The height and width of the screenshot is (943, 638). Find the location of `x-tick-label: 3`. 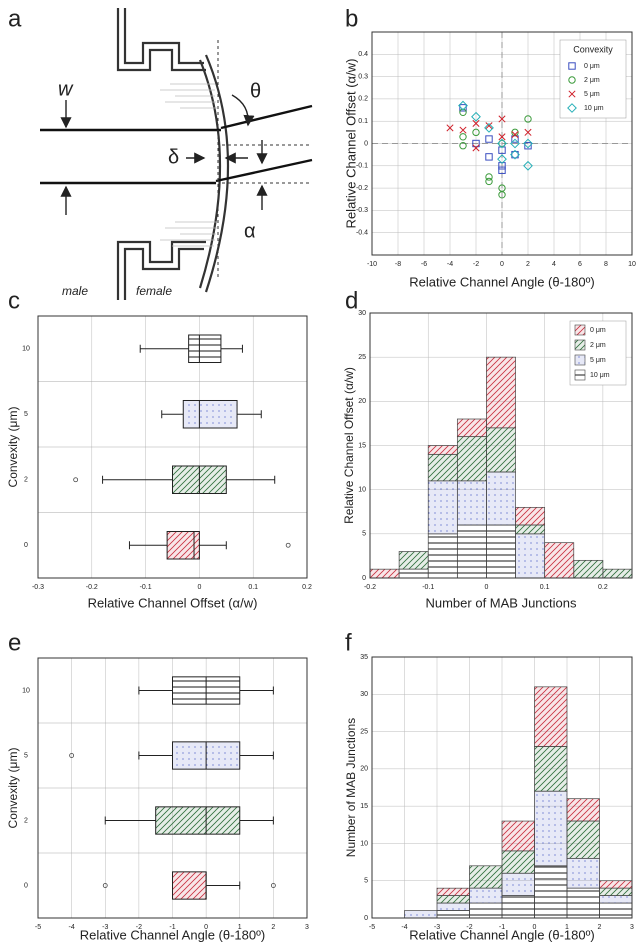

x-tick-label: 3 is located at coordinates (632, 927).